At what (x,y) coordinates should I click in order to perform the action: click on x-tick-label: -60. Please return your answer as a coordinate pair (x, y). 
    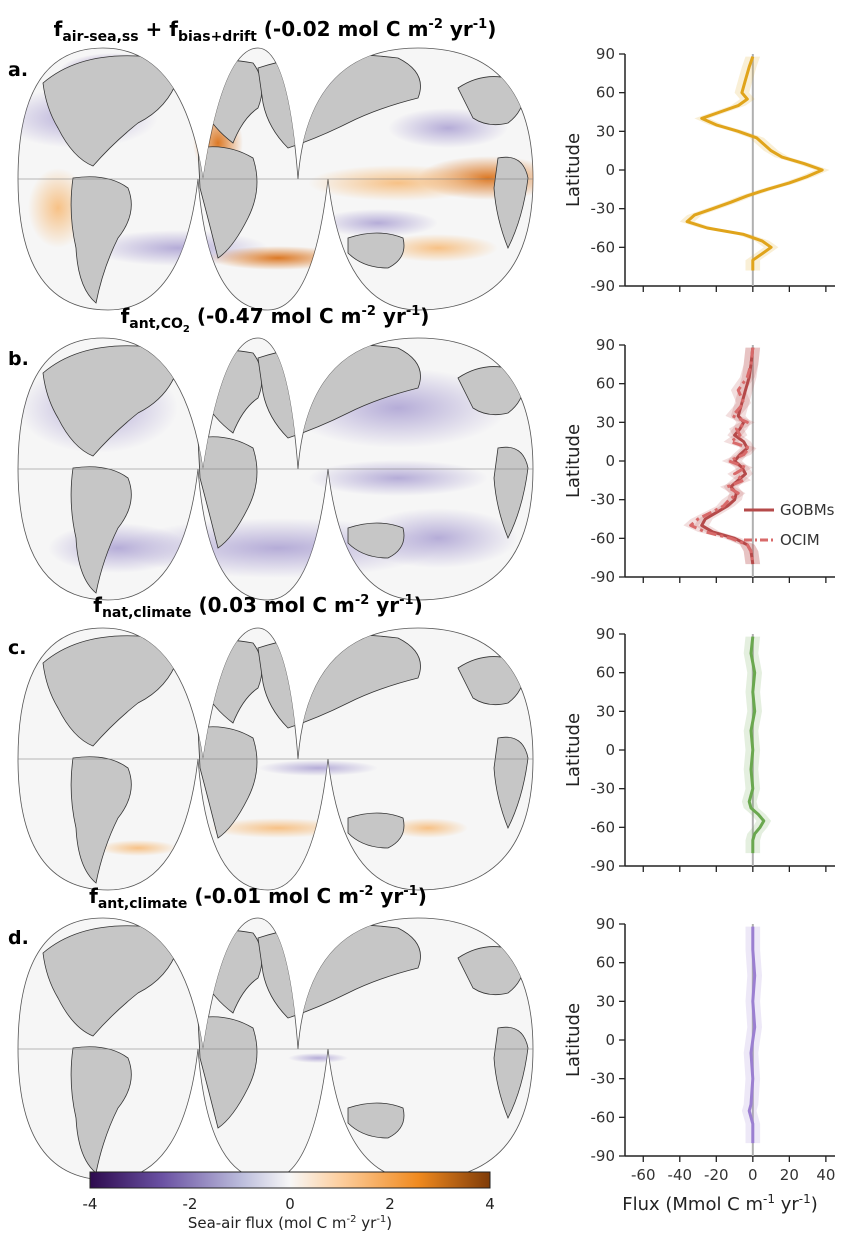
    Looking at the image, I should click on (643, 1175).